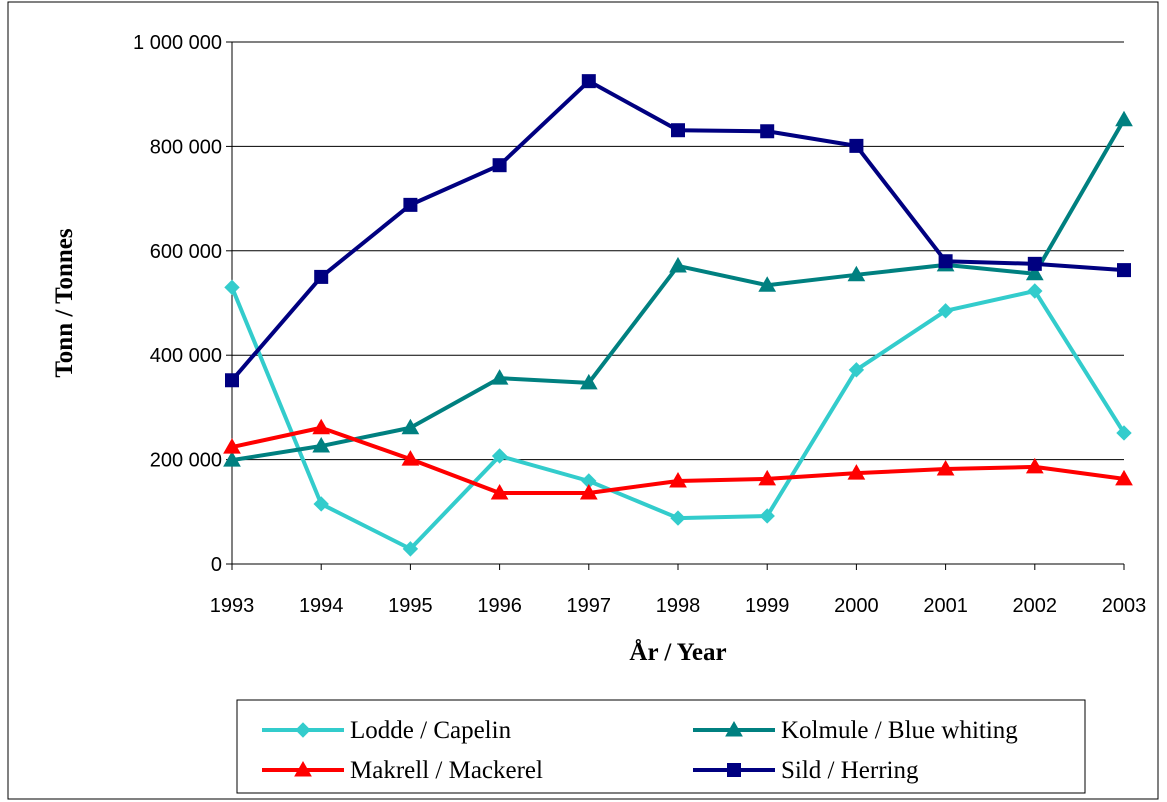 This screenshot has width=1167, height=802. What do you see at coordinates (177, 43) in the screenshot?
I see `y-tick-label: 1 000 000` at bounding box center [177, 43].